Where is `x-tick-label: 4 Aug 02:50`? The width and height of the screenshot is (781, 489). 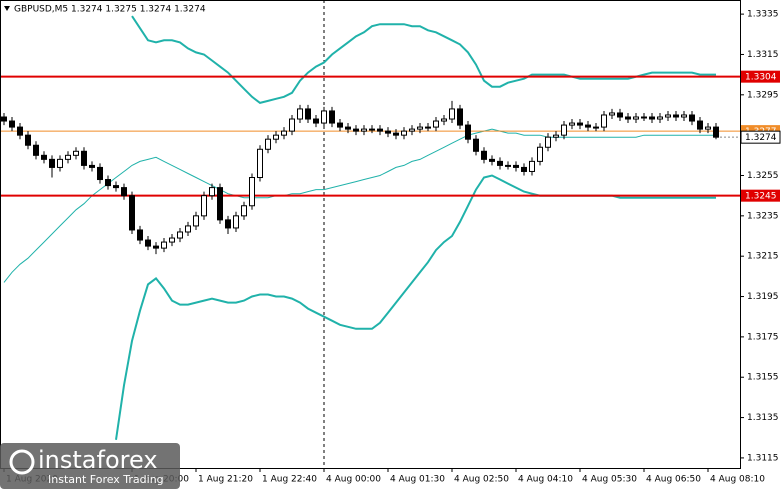
x-tick-label: 4 Aug 02:50 is located at coordinates (481, 480).